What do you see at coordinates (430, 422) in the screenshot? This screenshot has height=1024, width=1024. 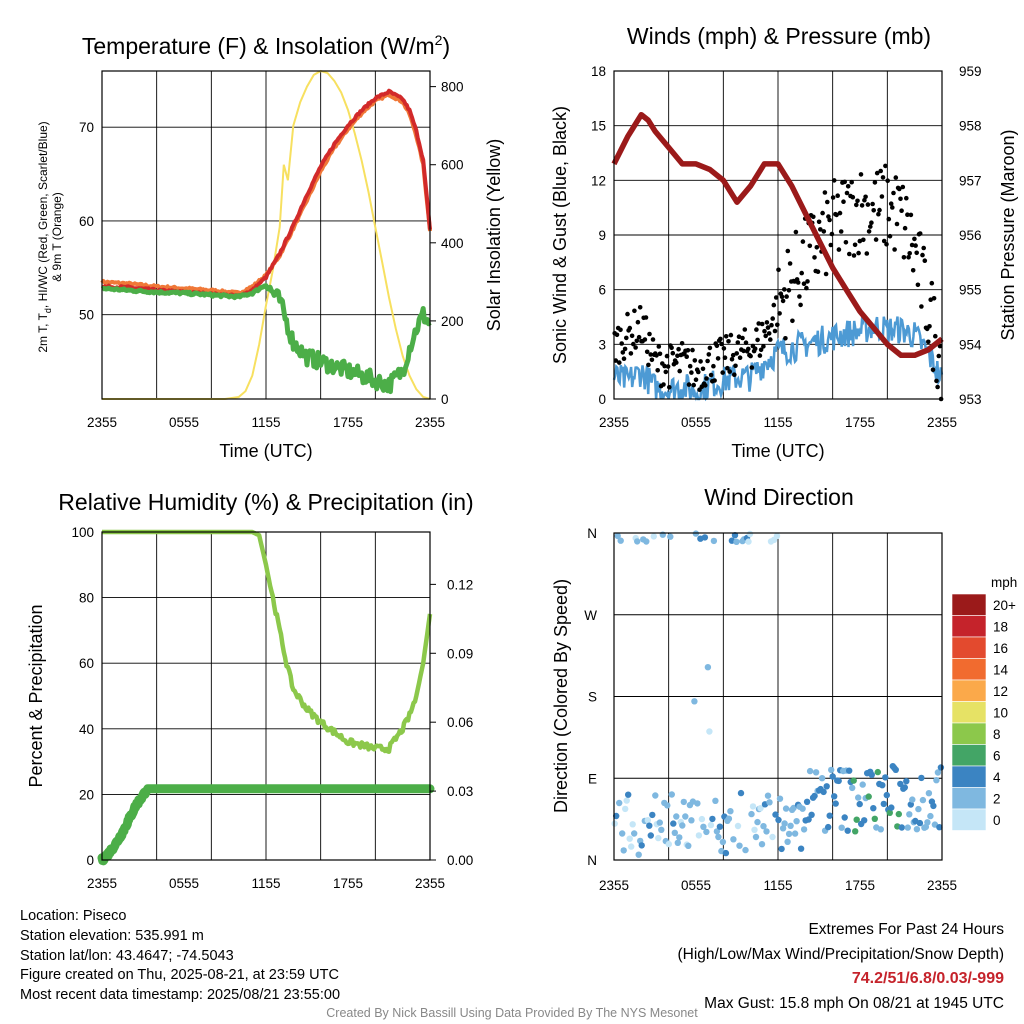 I see `temperature-x-tick-label: 2355` at bounding box center [430, 422].